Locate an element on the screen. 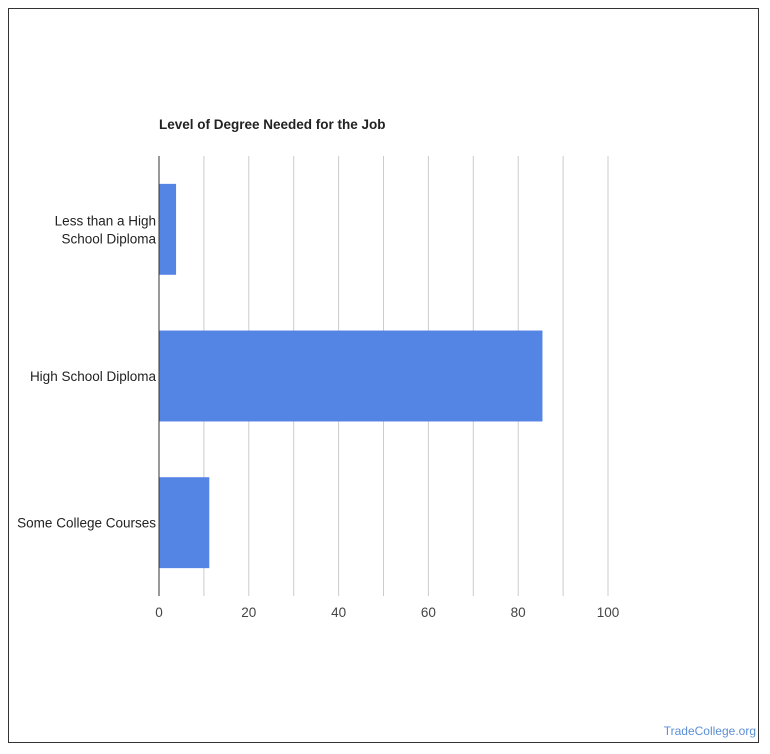  x-tick-label: 20 is located at coordinates (248, 612).